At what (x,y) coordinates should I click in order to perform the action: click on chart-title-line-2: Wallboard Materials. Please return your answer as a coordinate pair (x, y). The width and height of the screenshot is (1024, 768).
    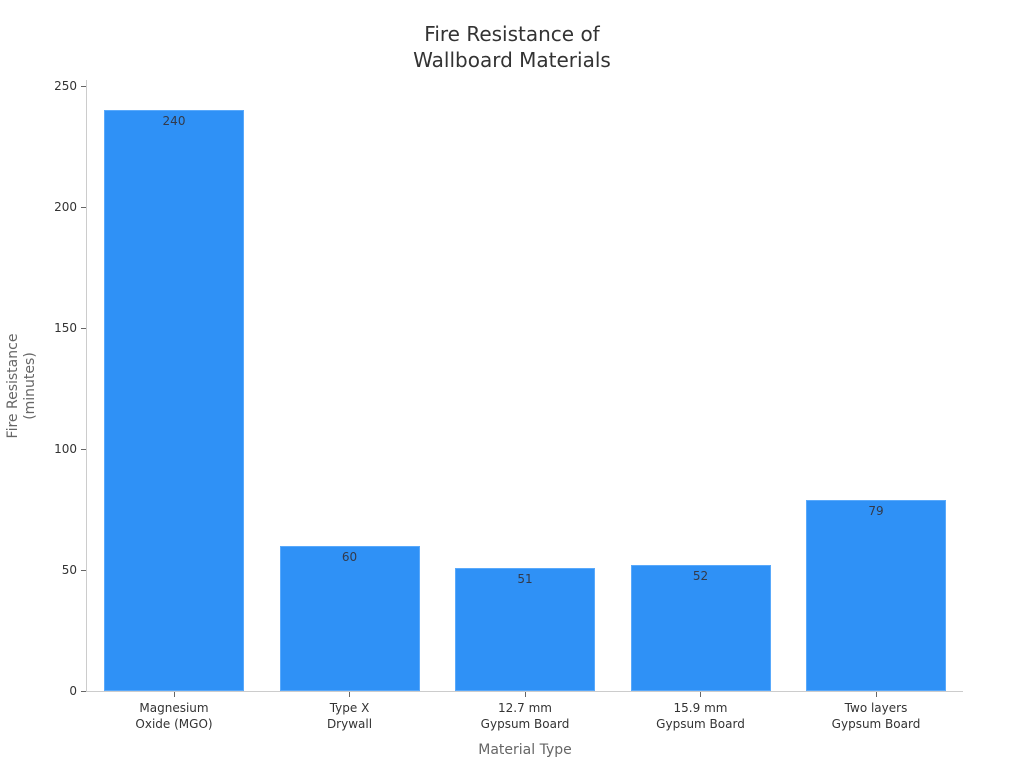
    Looking at the image, I should click on (512, 60).